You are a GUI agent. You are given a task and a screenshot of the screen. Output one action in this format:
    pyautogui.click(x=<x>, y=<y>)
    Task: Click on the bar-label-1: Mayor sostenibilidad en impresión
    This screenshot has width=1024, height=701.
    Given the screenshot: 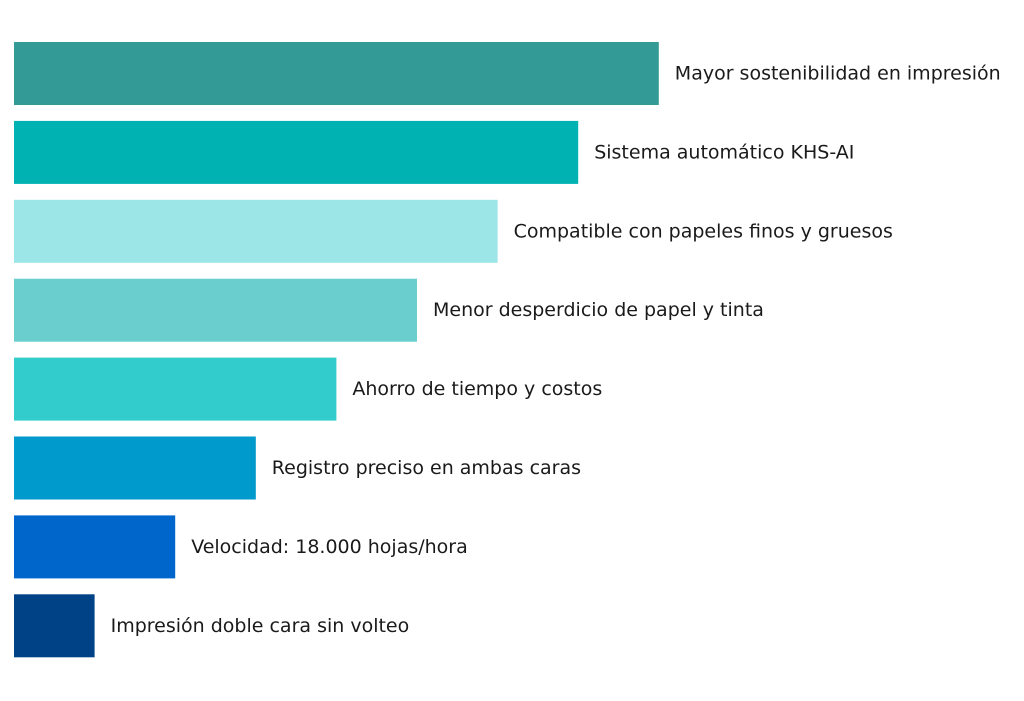 What is the action you would take?
    pyautogui.click(x=838, y=74)
    